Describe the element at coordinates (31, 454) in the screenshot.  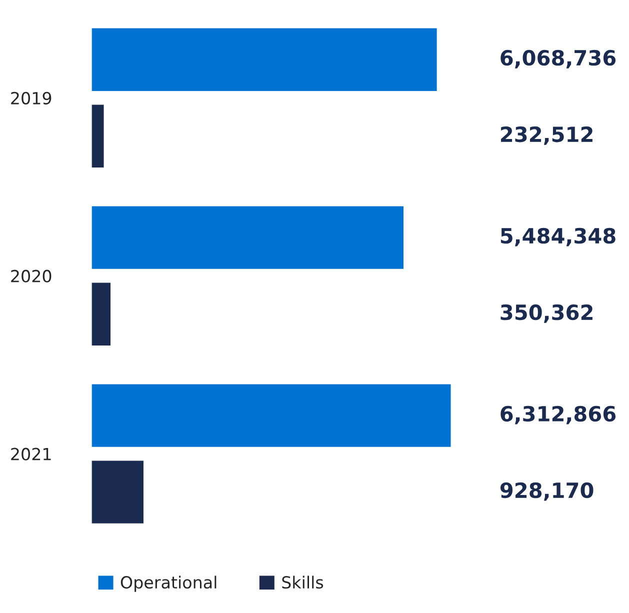
I see `y-tick-label: 2021` at that location.